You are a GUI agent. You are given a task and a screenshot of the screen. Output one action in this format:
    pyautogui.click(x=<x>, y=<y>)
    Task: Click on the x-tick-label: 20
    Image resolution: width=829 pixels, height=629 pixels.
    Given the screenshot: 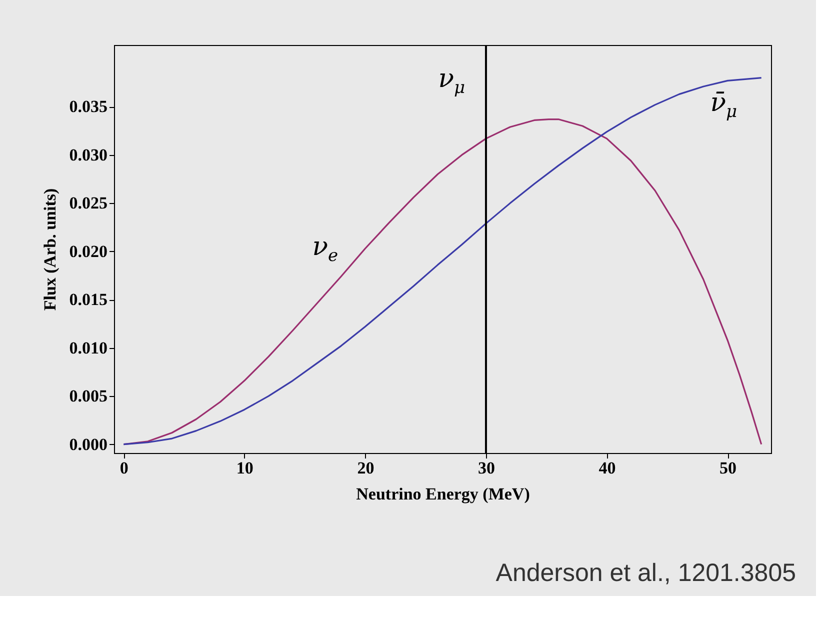 What is the action you would take?
    pyautogui.click(x=365, y=468)
    